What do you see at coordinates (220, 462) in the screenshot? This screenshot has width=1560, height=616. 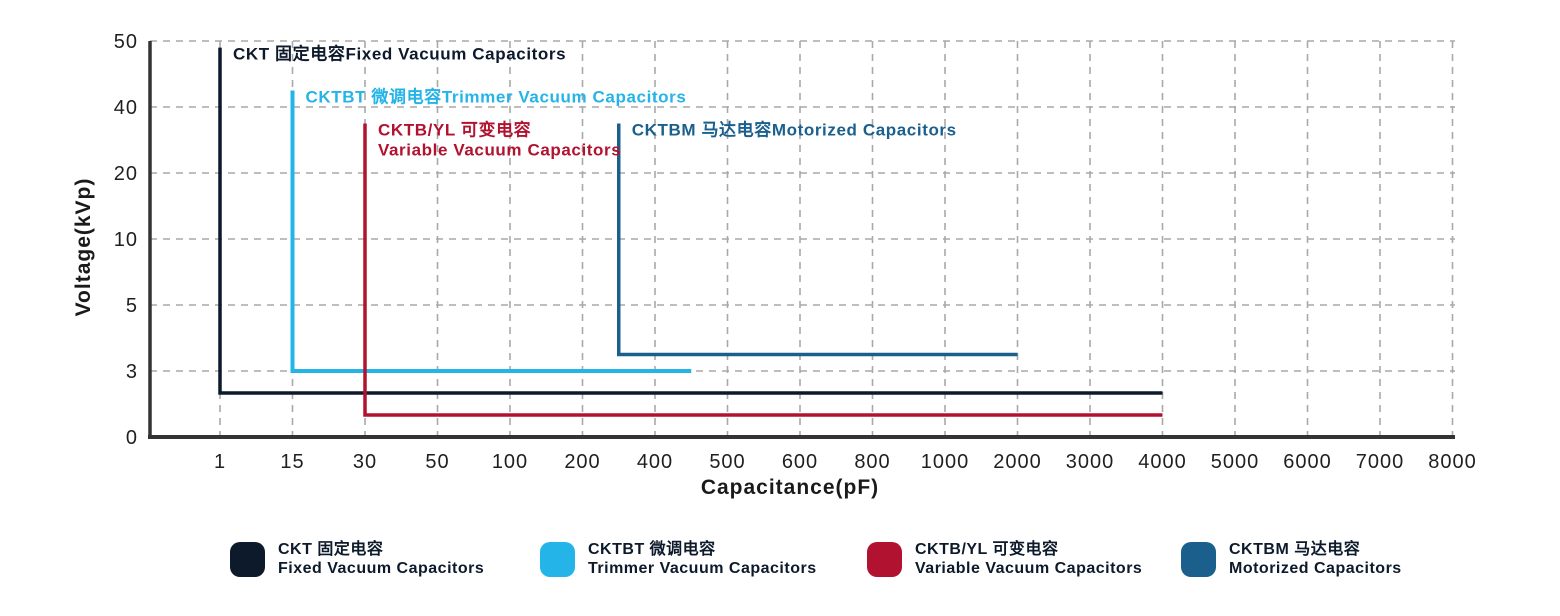 I see `x-tick-label-1: 1` at bounding box center [220, 462].